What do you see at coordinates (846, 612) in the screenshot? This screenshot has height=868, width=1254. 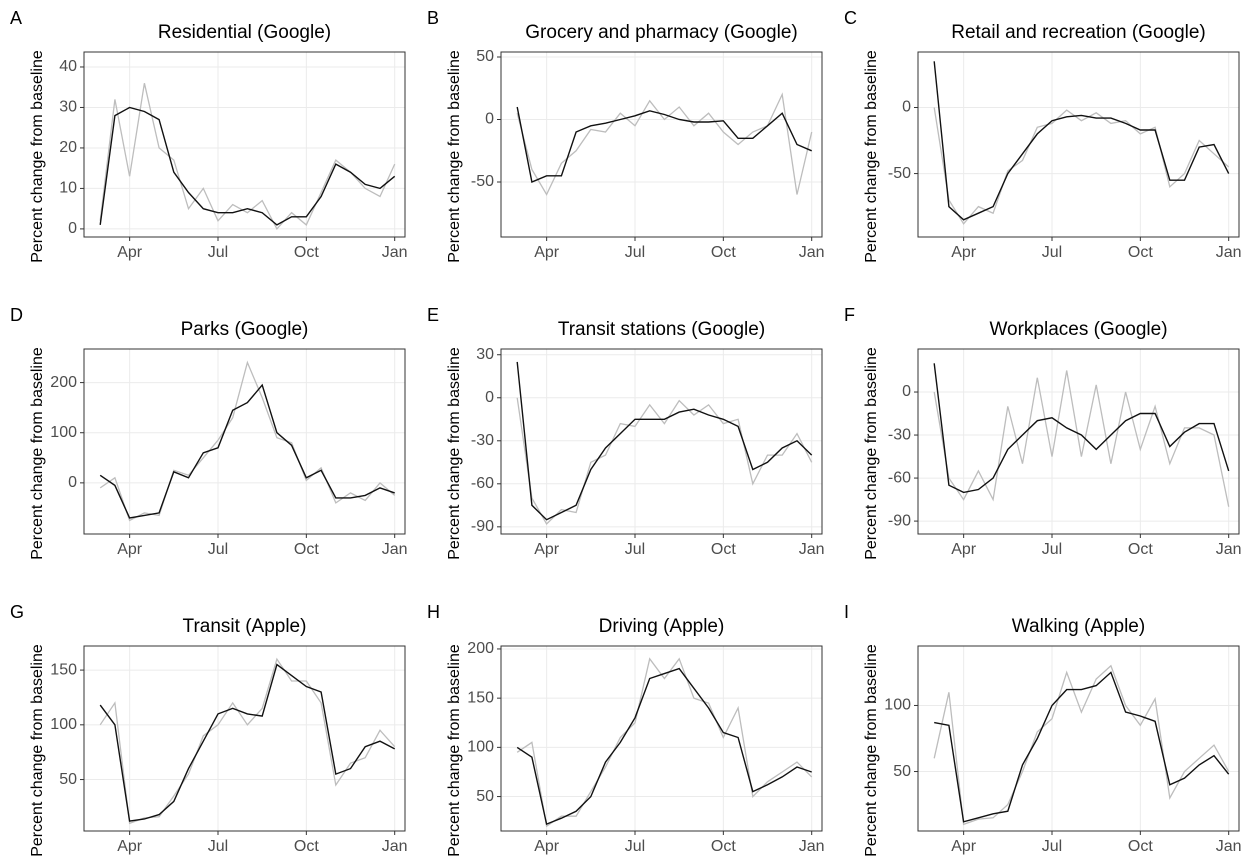 I see `panel-label: I` at bounding box center [846, 612].